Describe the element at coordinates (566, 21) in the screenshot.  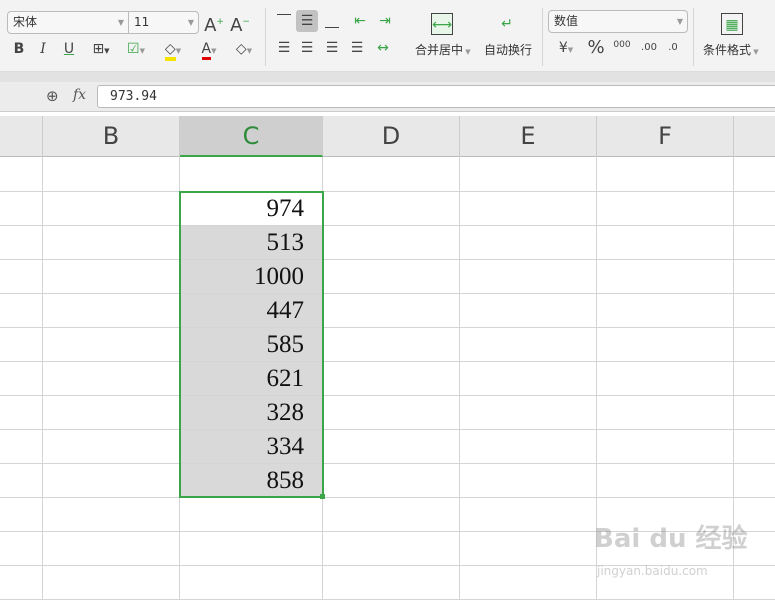
I see `number-format-value: 数值` at that location.